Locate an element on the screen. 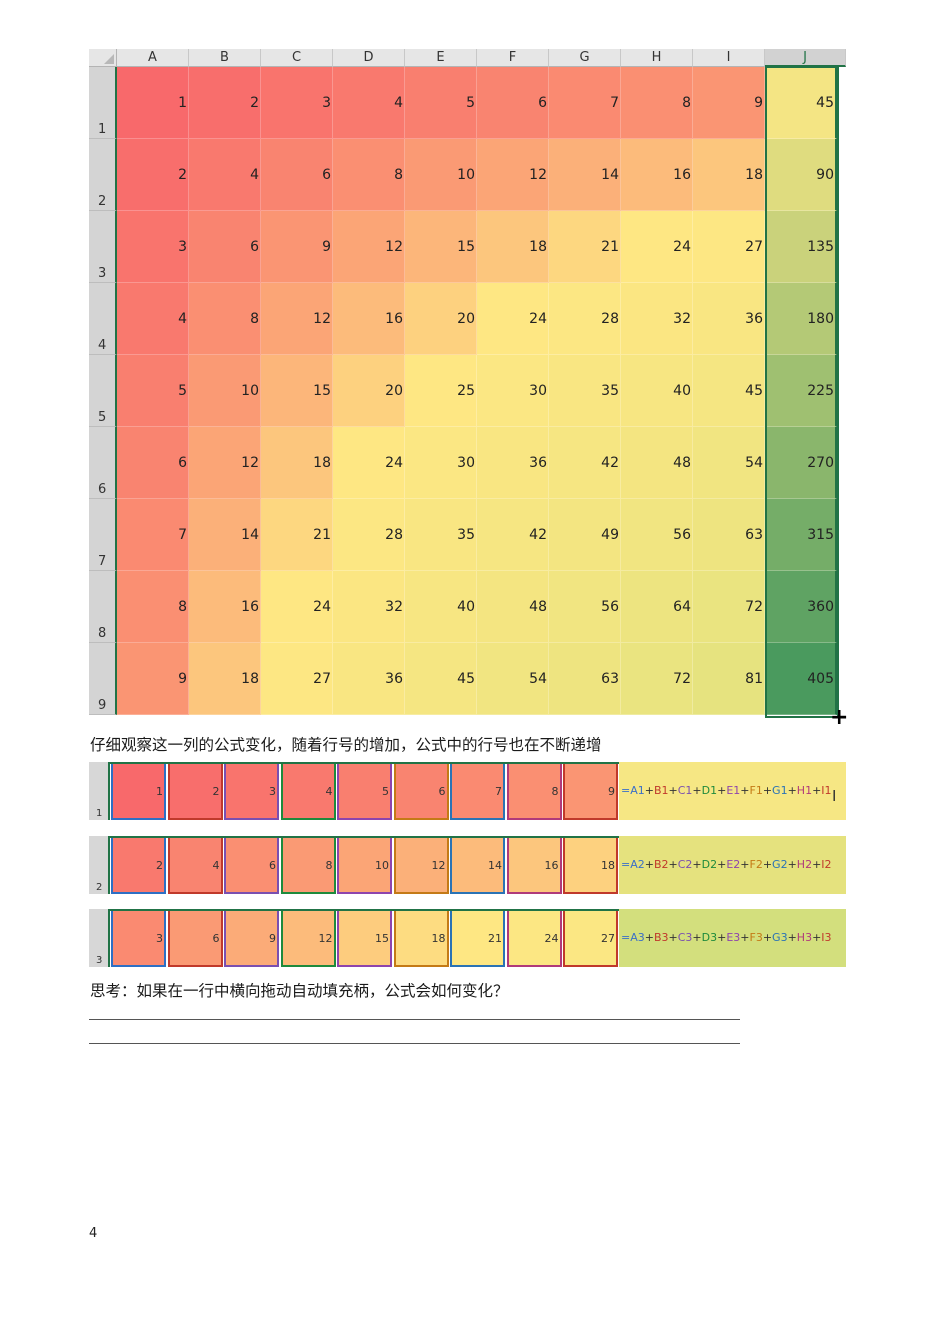 The height and width of the screenshot is (1322, 935). formula-cell: =A1+B1+C1+D1+E1+F1+G1+H1+I1 is located at coordinates (732, 791).